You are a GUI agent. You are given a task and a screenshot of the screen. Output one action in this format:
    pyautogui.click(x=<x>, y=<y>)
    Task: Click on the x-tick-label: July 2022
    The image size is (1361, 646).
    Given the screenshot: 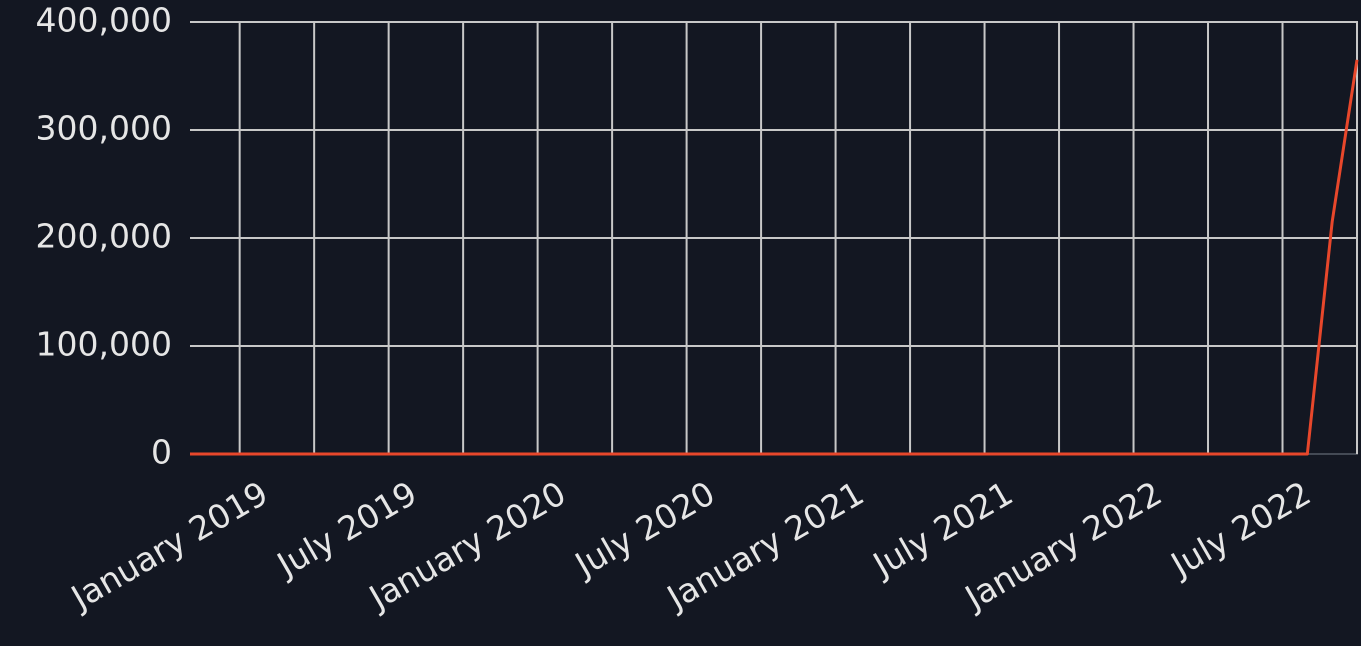 What is the action you would take?
    pyautogui.click(x=1240, y=529)
    